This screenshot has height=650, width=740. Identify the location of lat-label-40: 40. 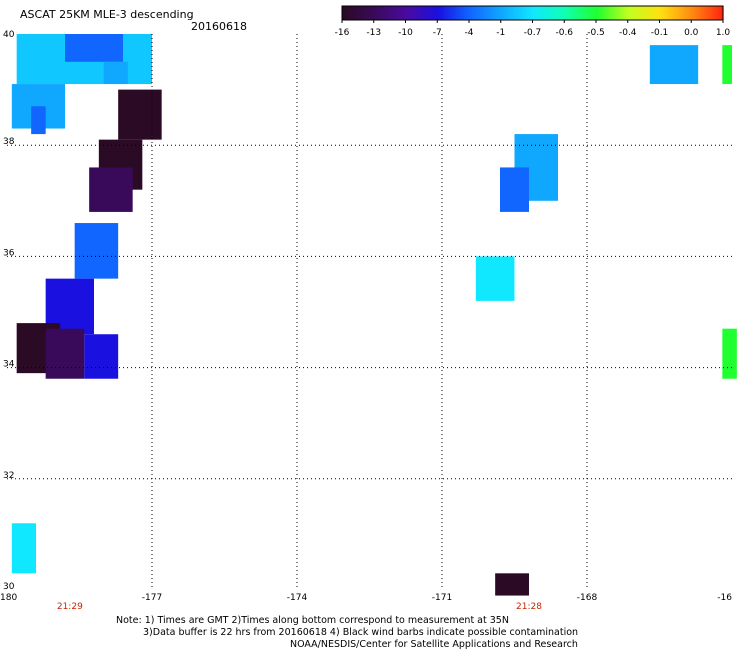
(9, 35).